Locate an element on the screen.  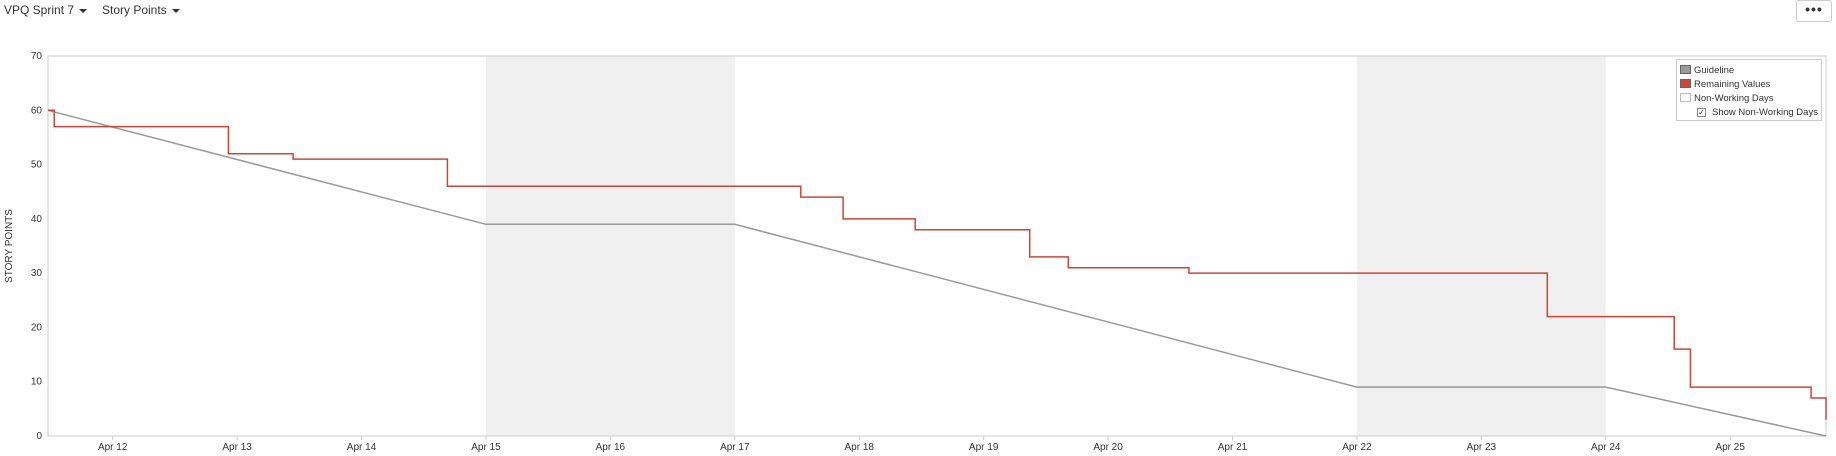
x-tick-label: Apr 20 is located at coordinates (1108, 447).